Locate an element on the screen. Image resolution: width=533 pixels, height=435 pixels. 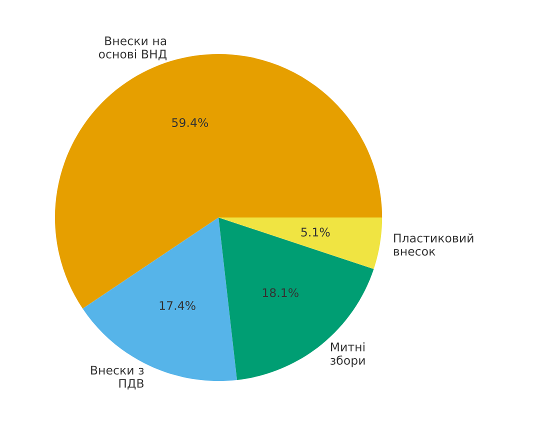
data-label: 18.1% is located at coordinates (280, 293).